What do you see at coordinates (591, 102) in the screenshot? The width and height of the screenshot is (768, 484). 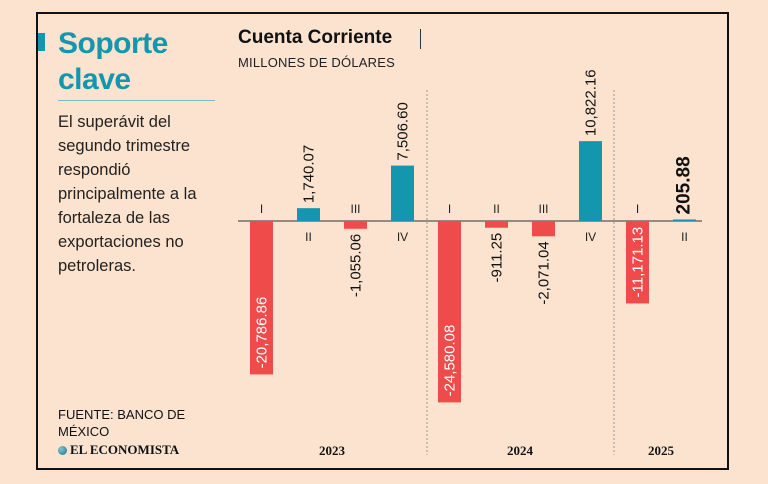 I see `value-label: 10,822.16` at bounding box center [591, 102].